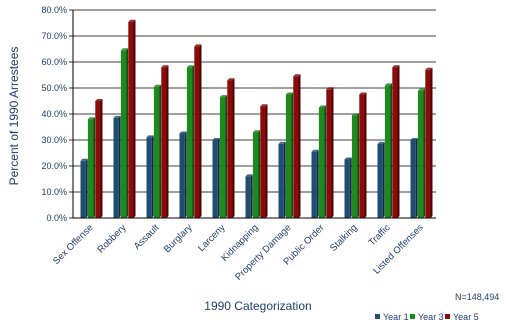 This screenshot has width=506, height=326. I want to click on sample-size-note: N=148,494, so click(477, 297).